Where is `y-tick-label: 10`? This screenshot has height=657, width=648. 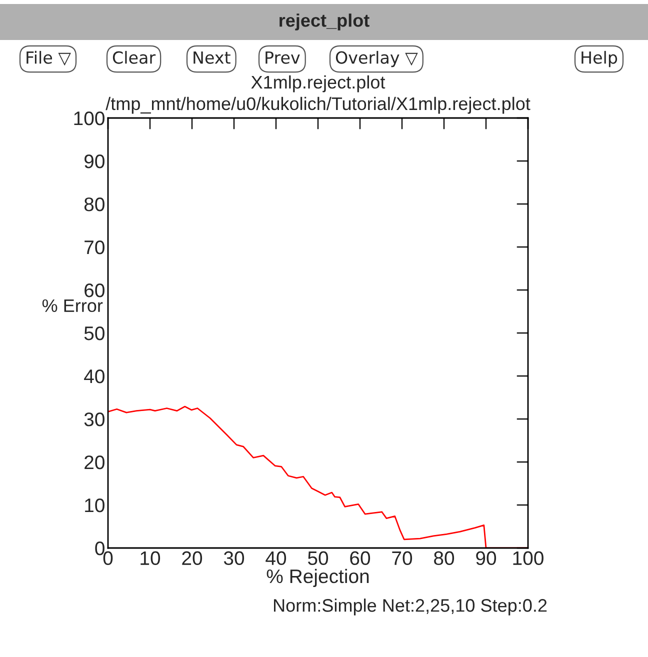 y-tick-label: 10 is located at coordinates (94, 505).